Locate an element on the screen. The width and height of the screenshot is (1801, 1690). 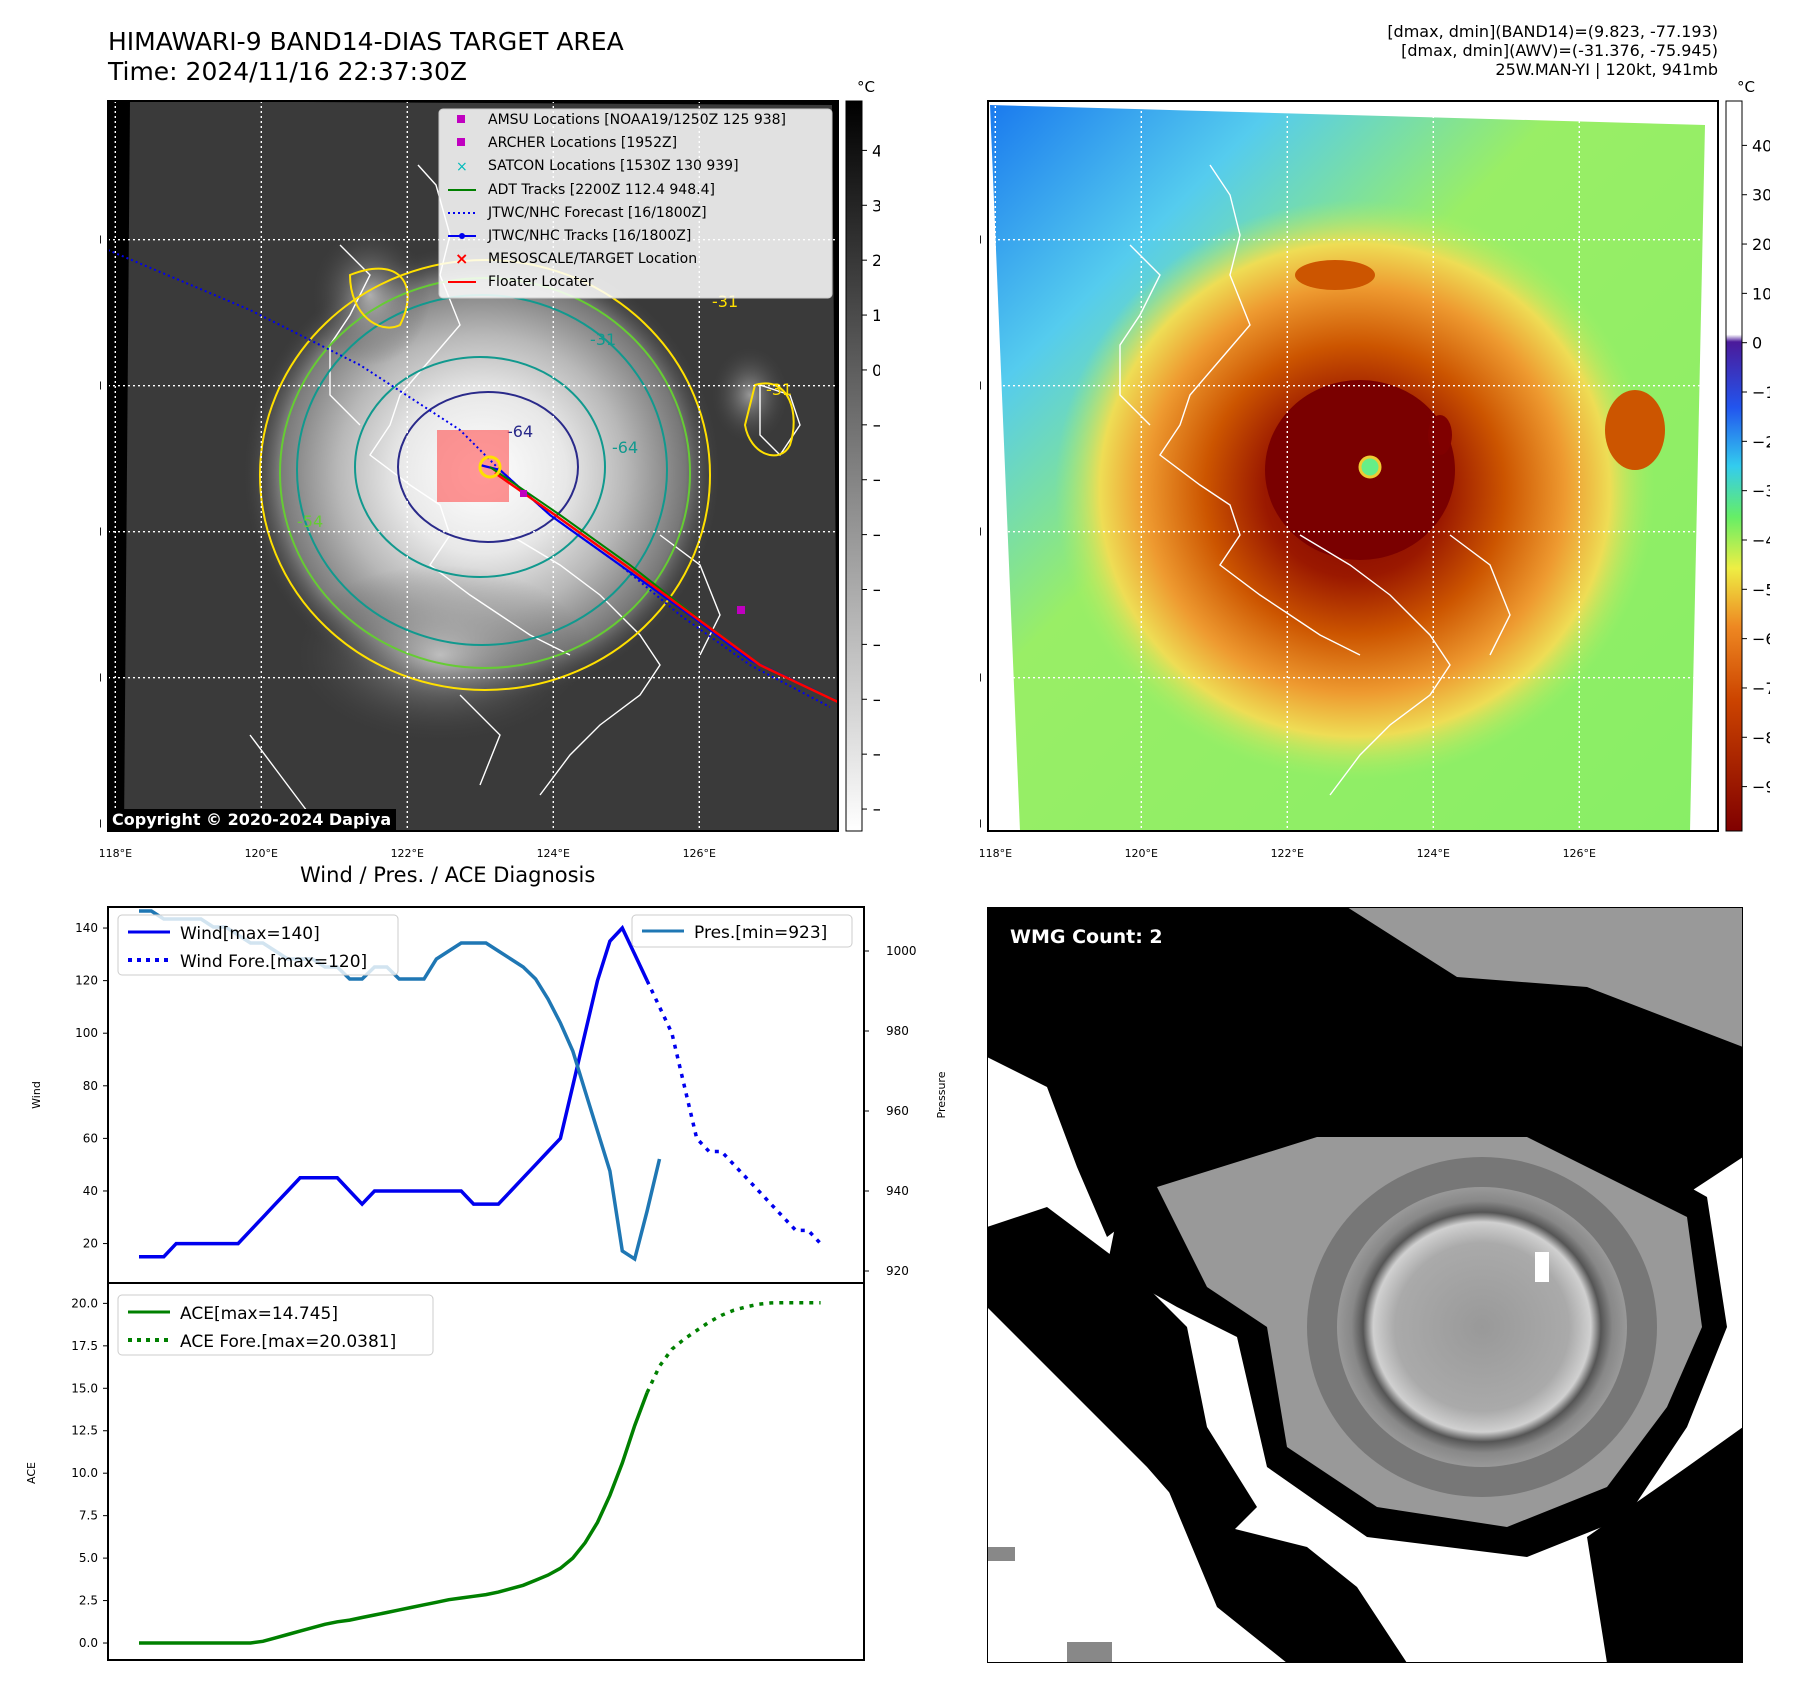
colorbar-tick-label: −90 is located at coordinates (1761, 787).